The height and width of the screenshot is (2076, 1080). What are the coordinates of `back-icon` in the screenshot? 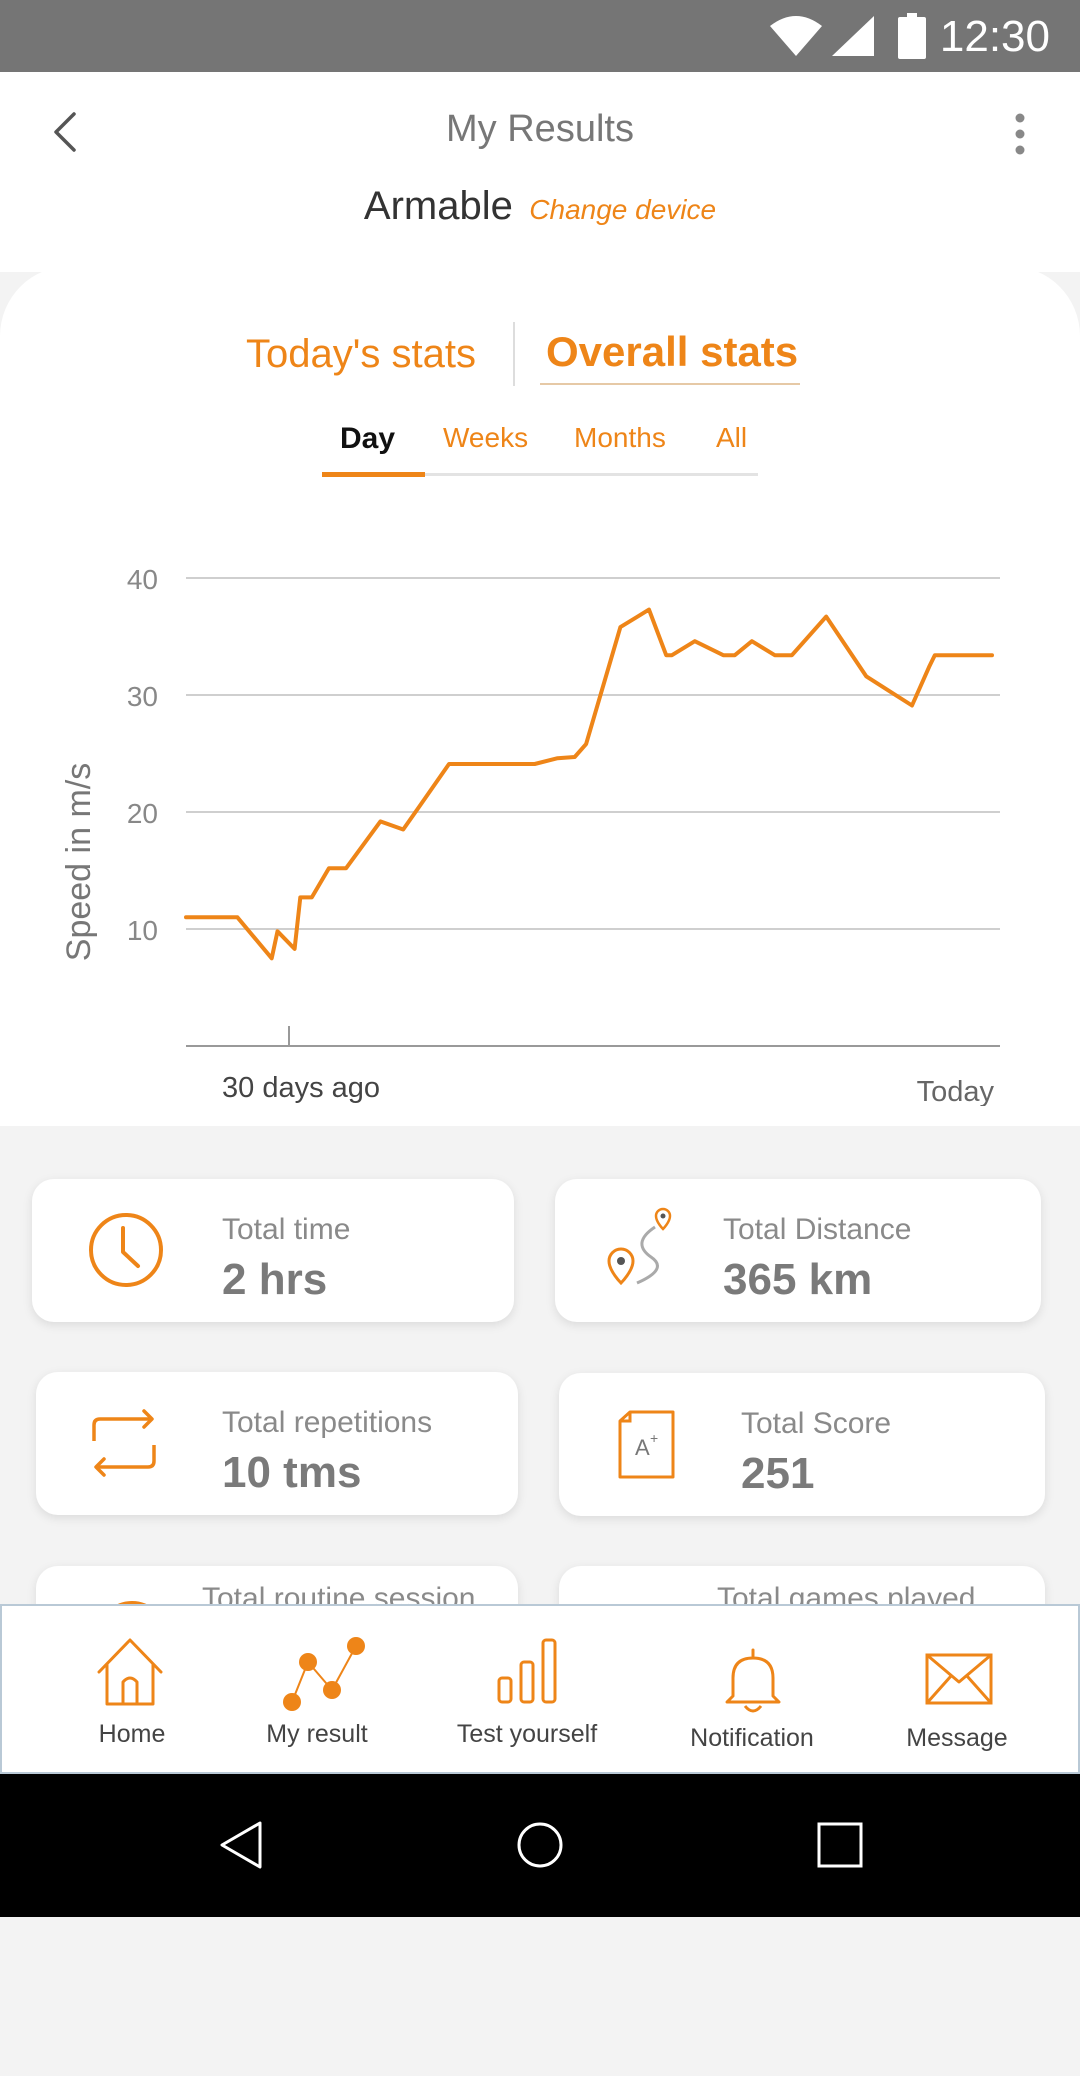 It's located at (68, 132).